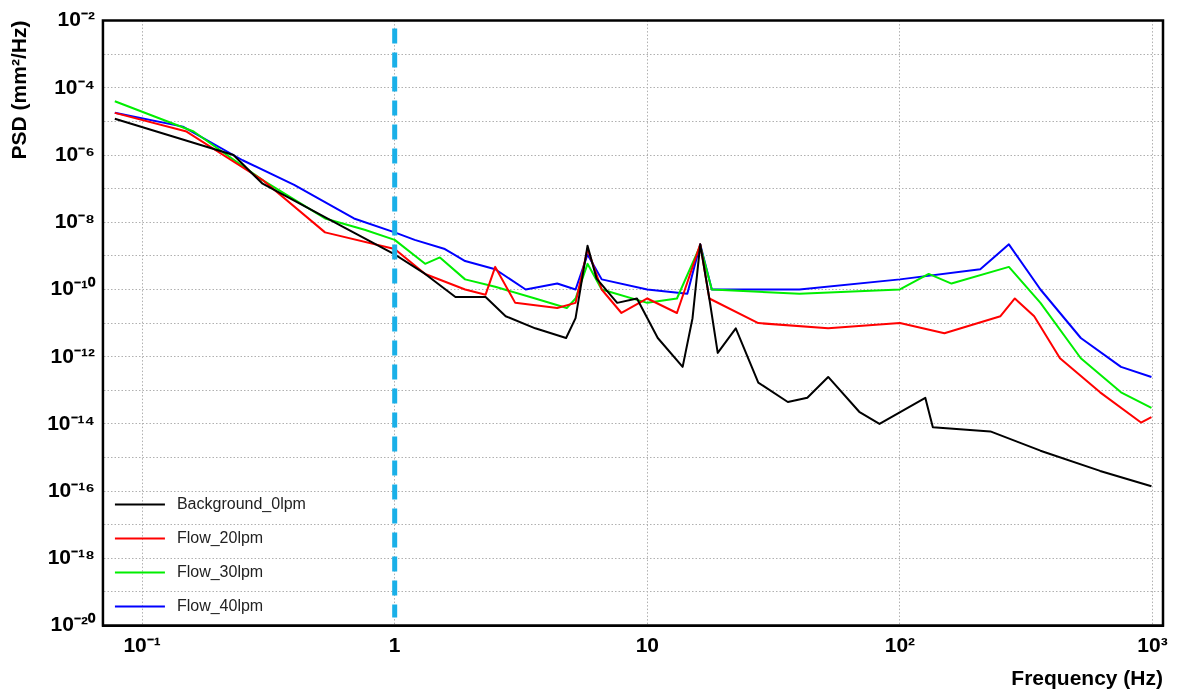 This screenshot has height=696, width=1181. Describe the element at coordinates (74, 86) in the screenshot. I see `y-tick-label: 10⁻⁴` at that location.